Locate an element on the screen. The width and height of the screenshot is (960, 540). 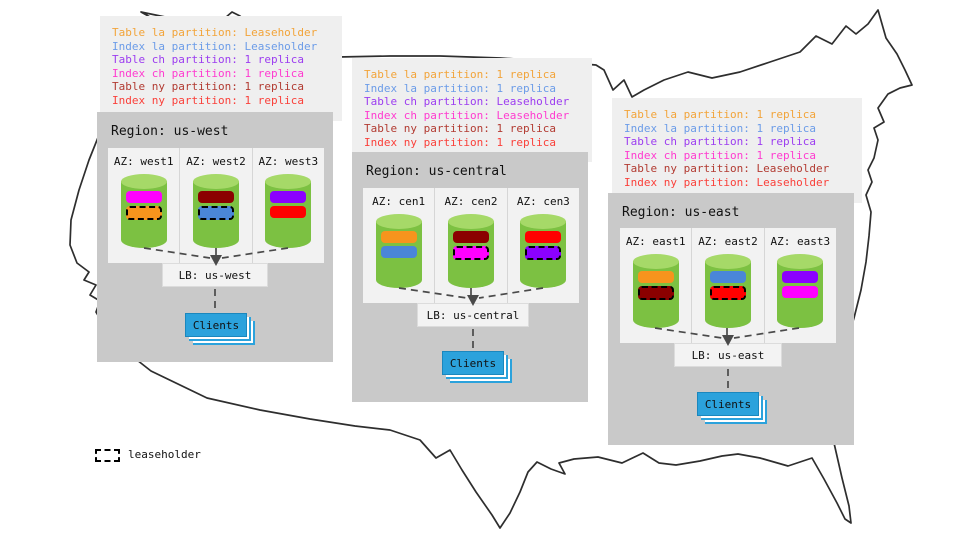
az-label: AZ: cen3 is located at coordinates (543, 201).